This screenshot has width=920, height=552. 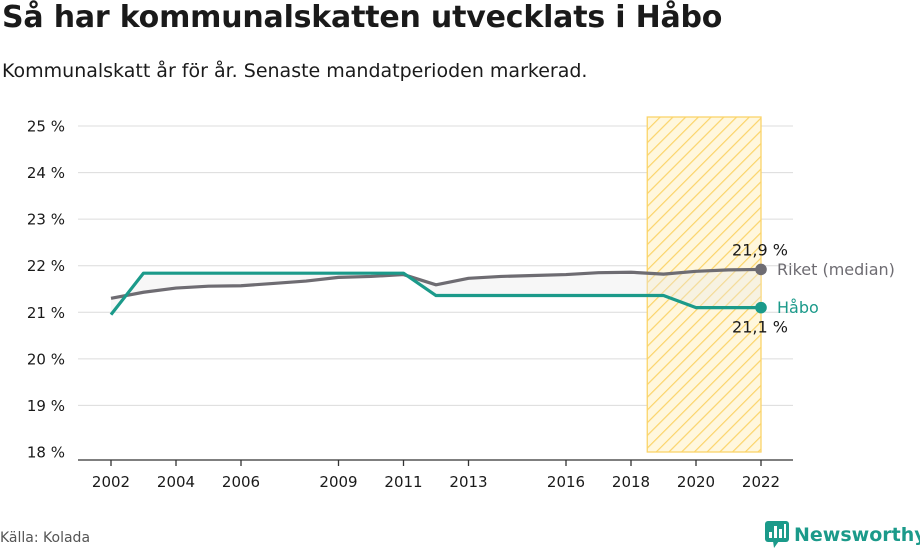 I want to click on end-value-label-habo: 21,1 %, so click(x=760, y=327).